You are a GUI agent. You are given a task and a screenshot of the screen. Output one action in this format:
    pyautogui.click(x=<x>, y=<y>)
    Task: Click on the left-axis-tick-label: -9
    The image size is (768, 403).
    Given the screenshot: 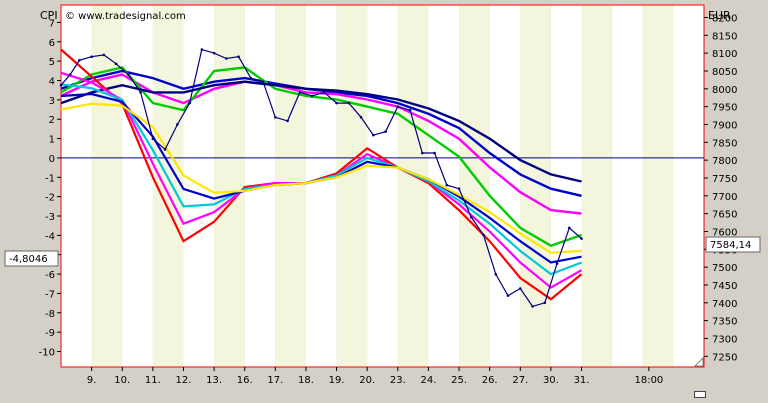 What is the action you would take?
    pyautogui.click(x=50, y=333)
    